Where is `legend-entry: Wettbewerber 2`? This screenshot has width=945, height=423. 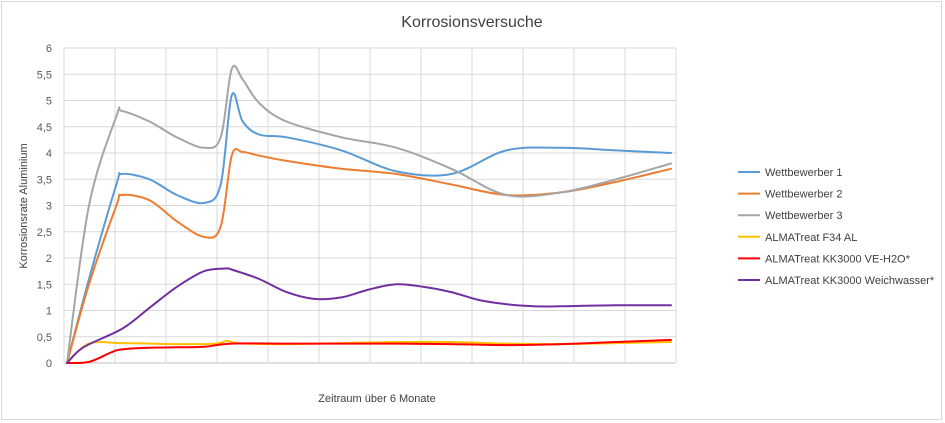 legend-entry: Wettbewerber 2 is located at coordinates (803, 195).